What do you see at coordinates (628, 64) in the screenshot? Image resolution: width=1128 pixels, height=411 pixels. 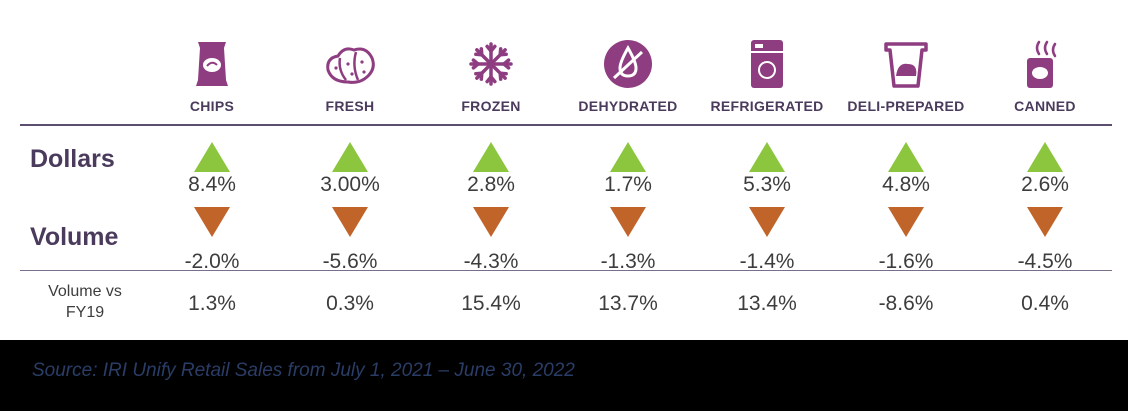 I see `dehydrated-icon` at bounding box center [628, 64].